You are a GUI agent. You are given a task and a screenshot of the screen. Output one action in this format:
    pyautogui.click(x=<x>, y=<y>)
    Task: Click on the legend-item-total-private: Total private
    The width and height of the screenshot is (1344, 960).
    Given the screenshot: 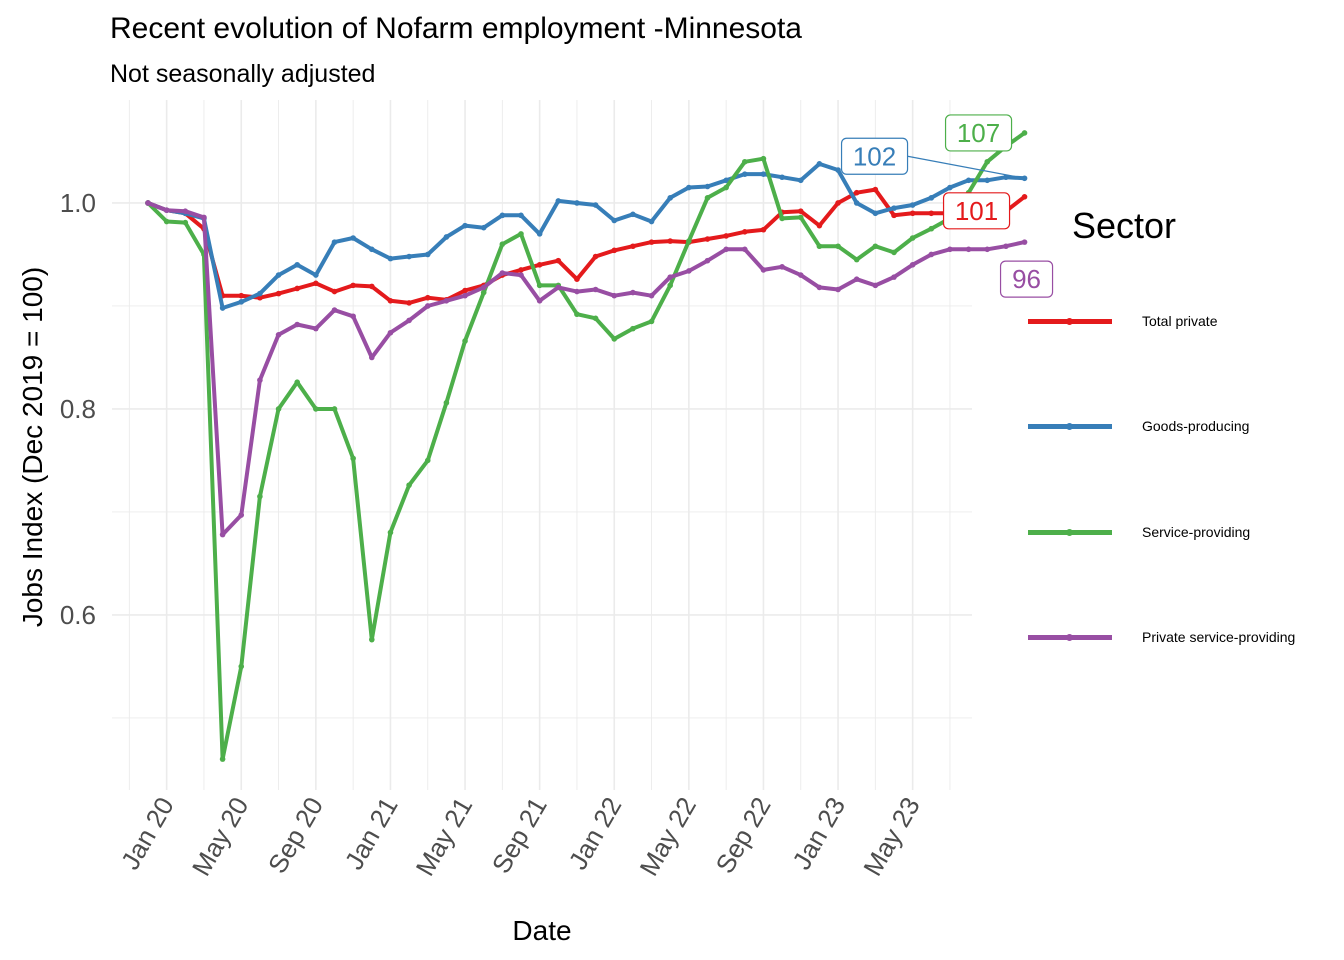 What is the action you would take?
    pyautogui.click(x=1183, y=321)
    